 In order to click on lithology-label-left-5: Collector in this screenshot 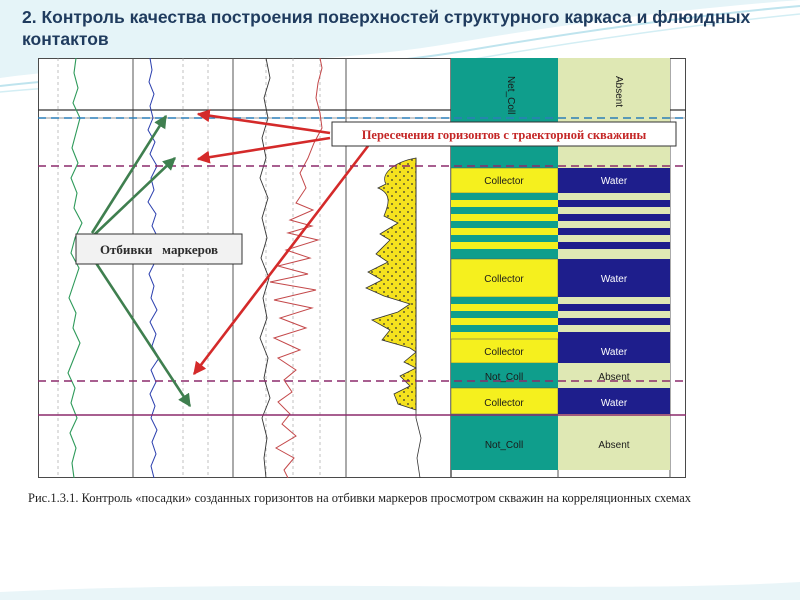, I will do `click(504, 403)`.